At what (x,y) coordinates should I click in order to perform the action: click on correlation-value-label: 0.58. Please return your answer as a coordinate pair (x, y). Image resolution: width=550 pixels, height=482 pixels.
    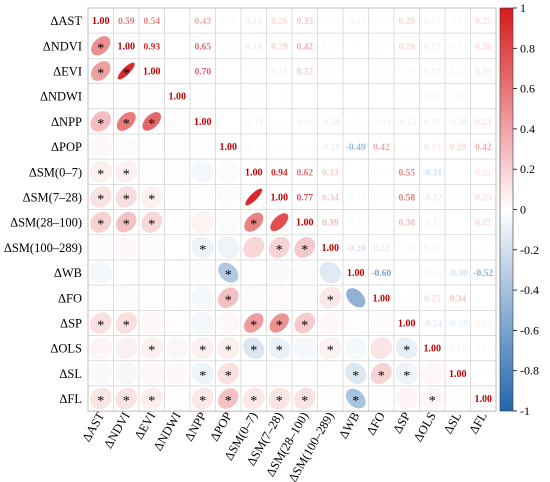
    Looking at the image, I should click on (406, 199).